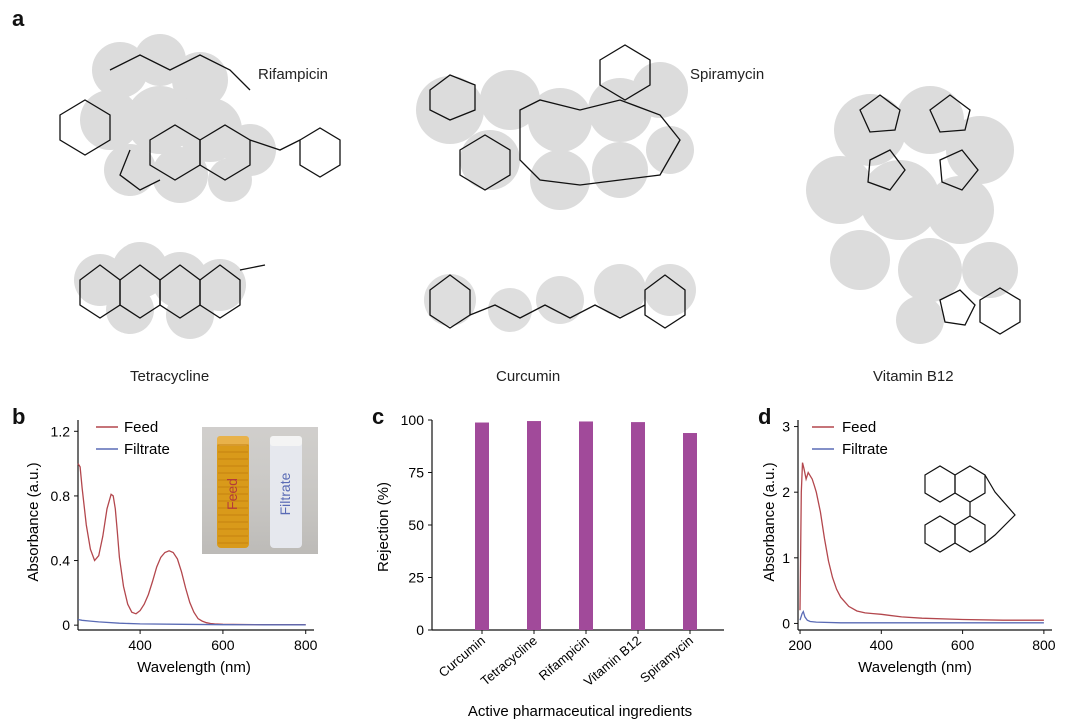 This screenshot has height=726, width=1080. Describe the element at coordinates (19, 416) in the screenshot. I see `panel-label-b: b` at that location.